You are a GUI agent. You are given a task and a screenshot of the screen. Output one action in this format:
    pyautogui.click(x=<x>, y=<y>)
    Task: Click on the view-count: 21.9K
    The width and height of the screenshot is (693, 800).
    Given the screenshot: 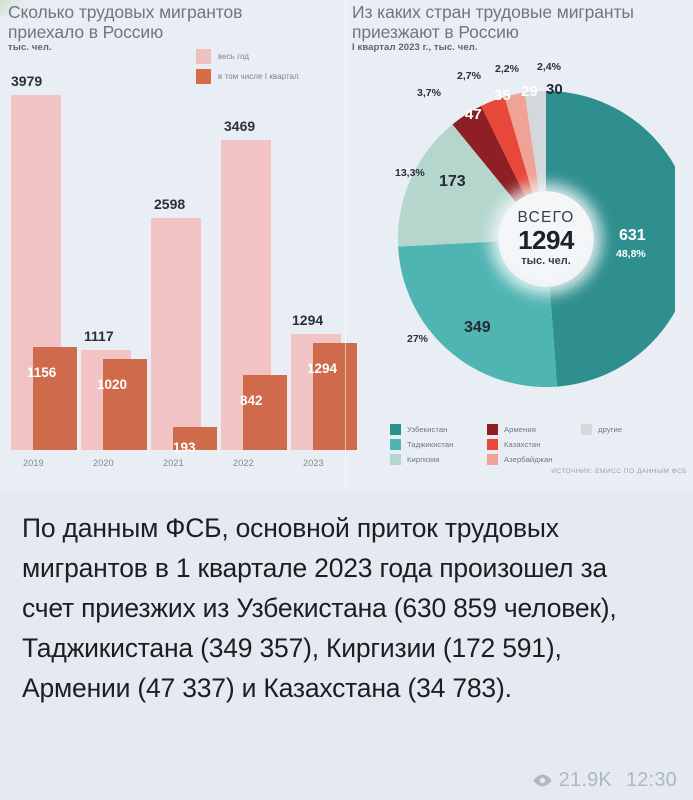 What is the action you would take?
    pyautogui.click(x=585, y=780)
    